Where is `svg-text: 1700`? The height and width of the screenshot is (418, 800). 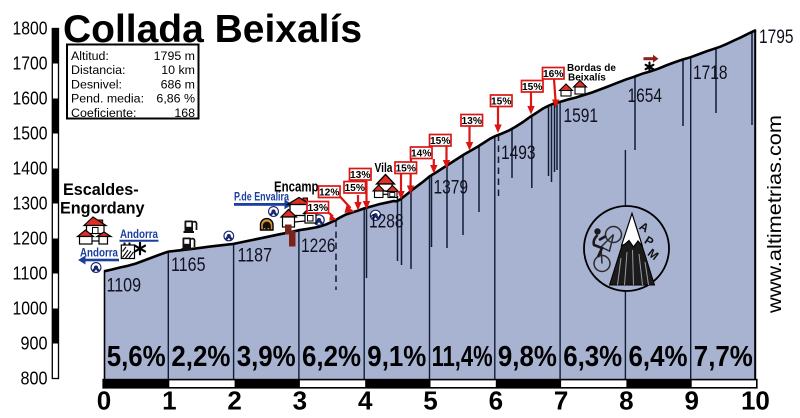
svg-text: 1700 is located at coordinates (30, 64).